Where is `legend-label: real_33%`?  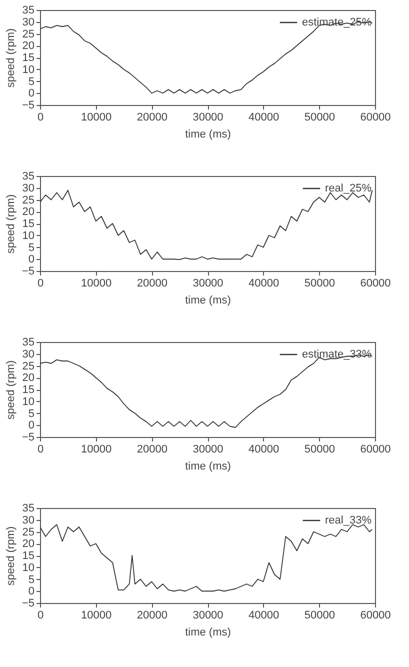 legend-label: real_33% is located at coordinates (348, 520).